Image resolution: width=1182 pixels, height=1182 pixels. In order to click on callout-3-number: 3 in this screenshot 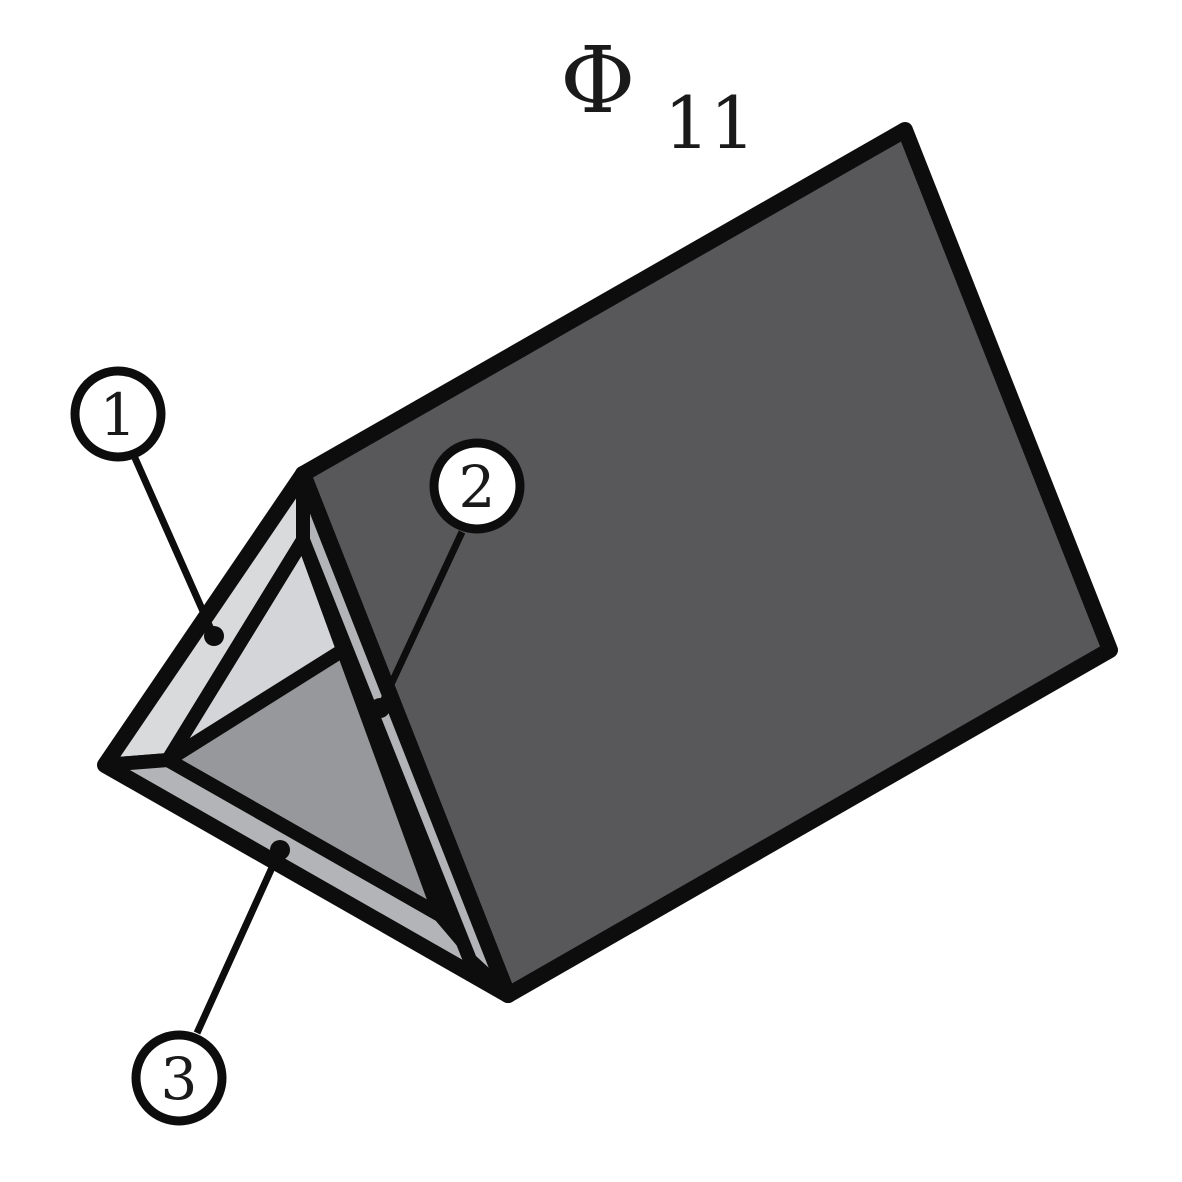, I will do `click(179, 1079)`.